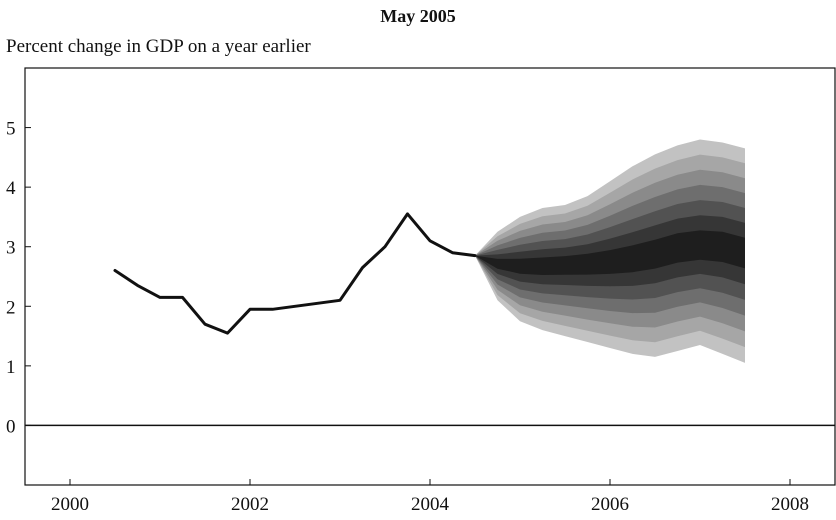  Describe the element at coordinates (610, 504) in the screenshot. I see `x-tick-label: 2006` at that location.